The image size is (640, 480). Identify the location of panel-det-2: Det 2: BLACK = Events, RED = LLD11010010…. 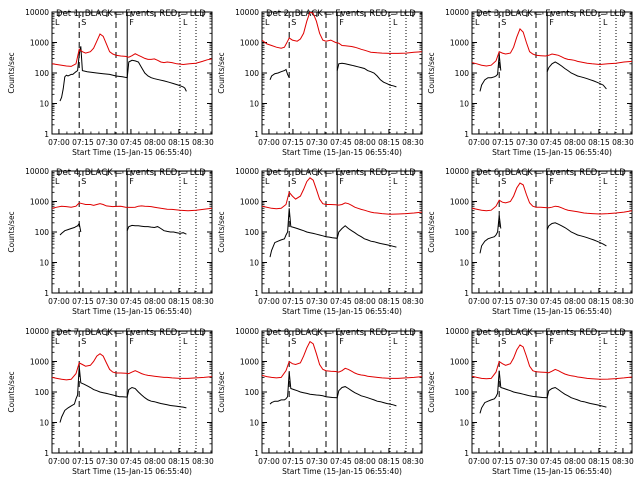
(320, 82).